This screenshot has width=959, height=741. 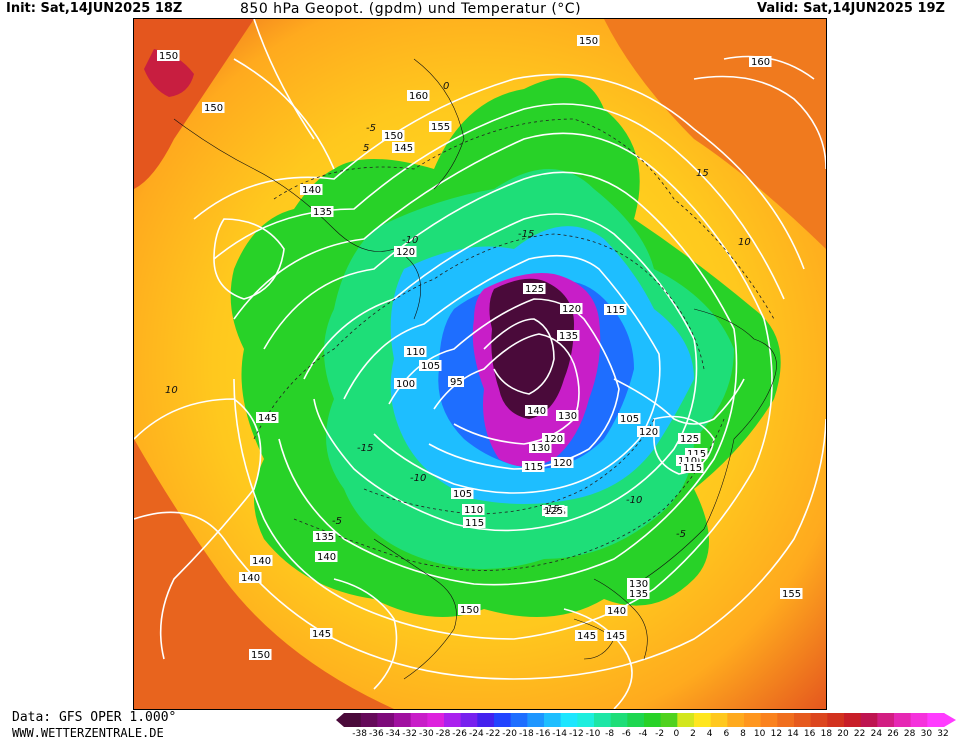 I want to click on website-label: WWW.WETTERZENTRALE.DE, so click(x=88, y=733).